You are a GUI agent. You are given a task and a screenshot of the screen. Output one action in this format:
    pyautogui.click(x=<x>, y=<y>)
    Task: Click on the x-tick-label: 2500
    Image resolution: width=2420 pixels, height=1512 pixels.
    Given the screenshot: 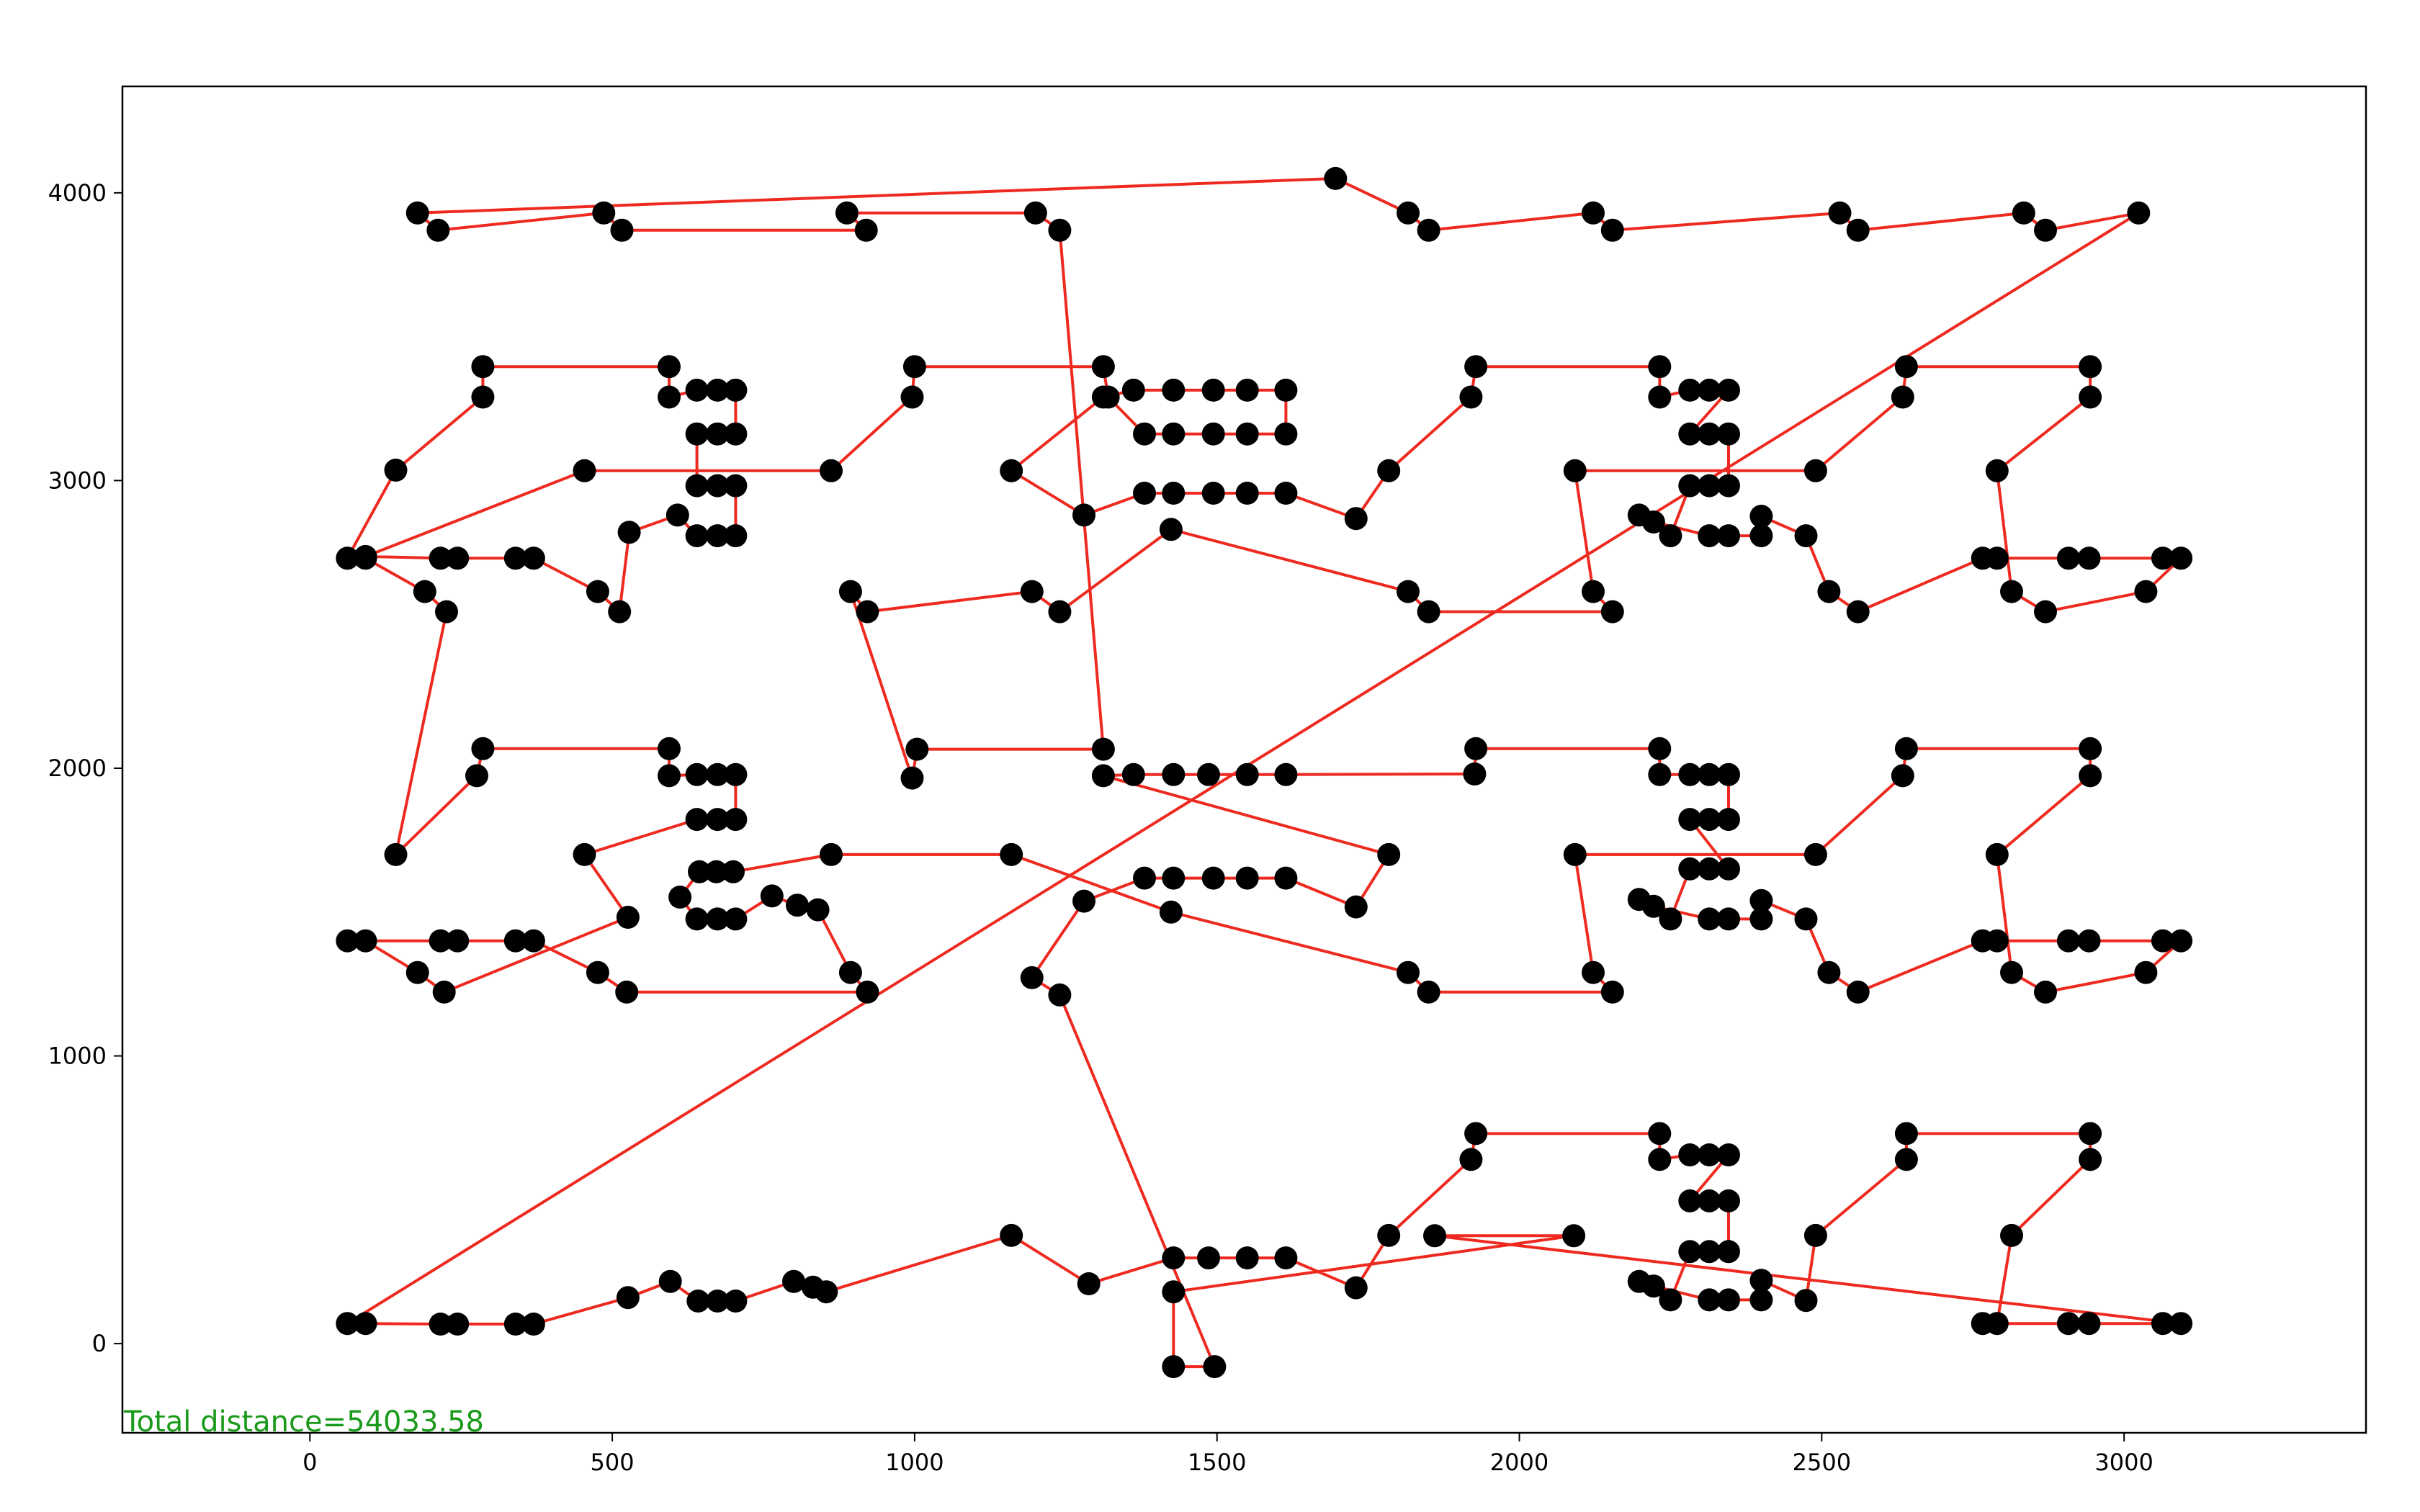 What is the action you would take?
    pyautogui.click(x=1822, y=1462)
    